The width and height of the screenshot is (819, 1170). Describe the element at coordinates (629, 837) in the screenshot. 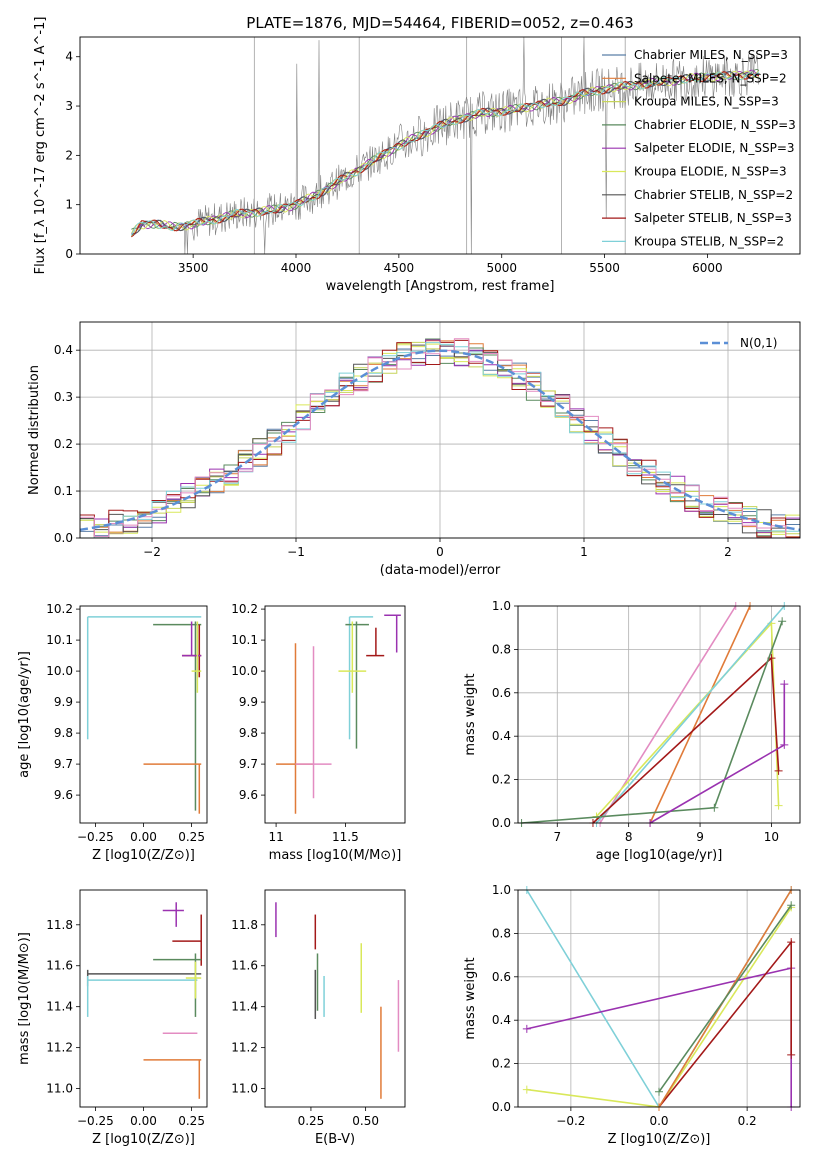

I see `x-tick-label: 8` at that location.